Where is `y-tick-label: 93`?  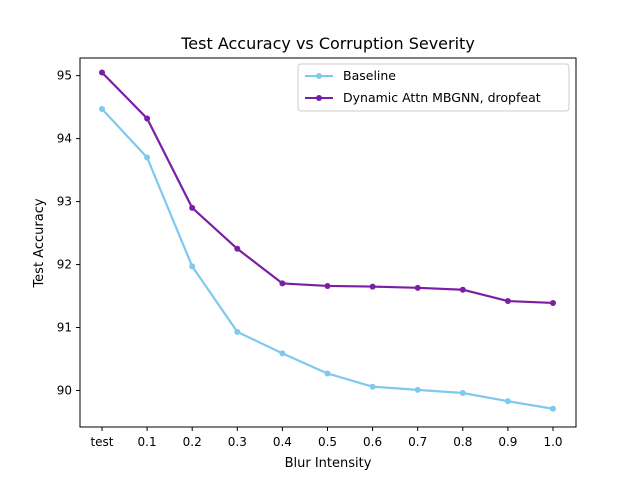 y-tick-label: 93 is located at coordinates (64, 202).